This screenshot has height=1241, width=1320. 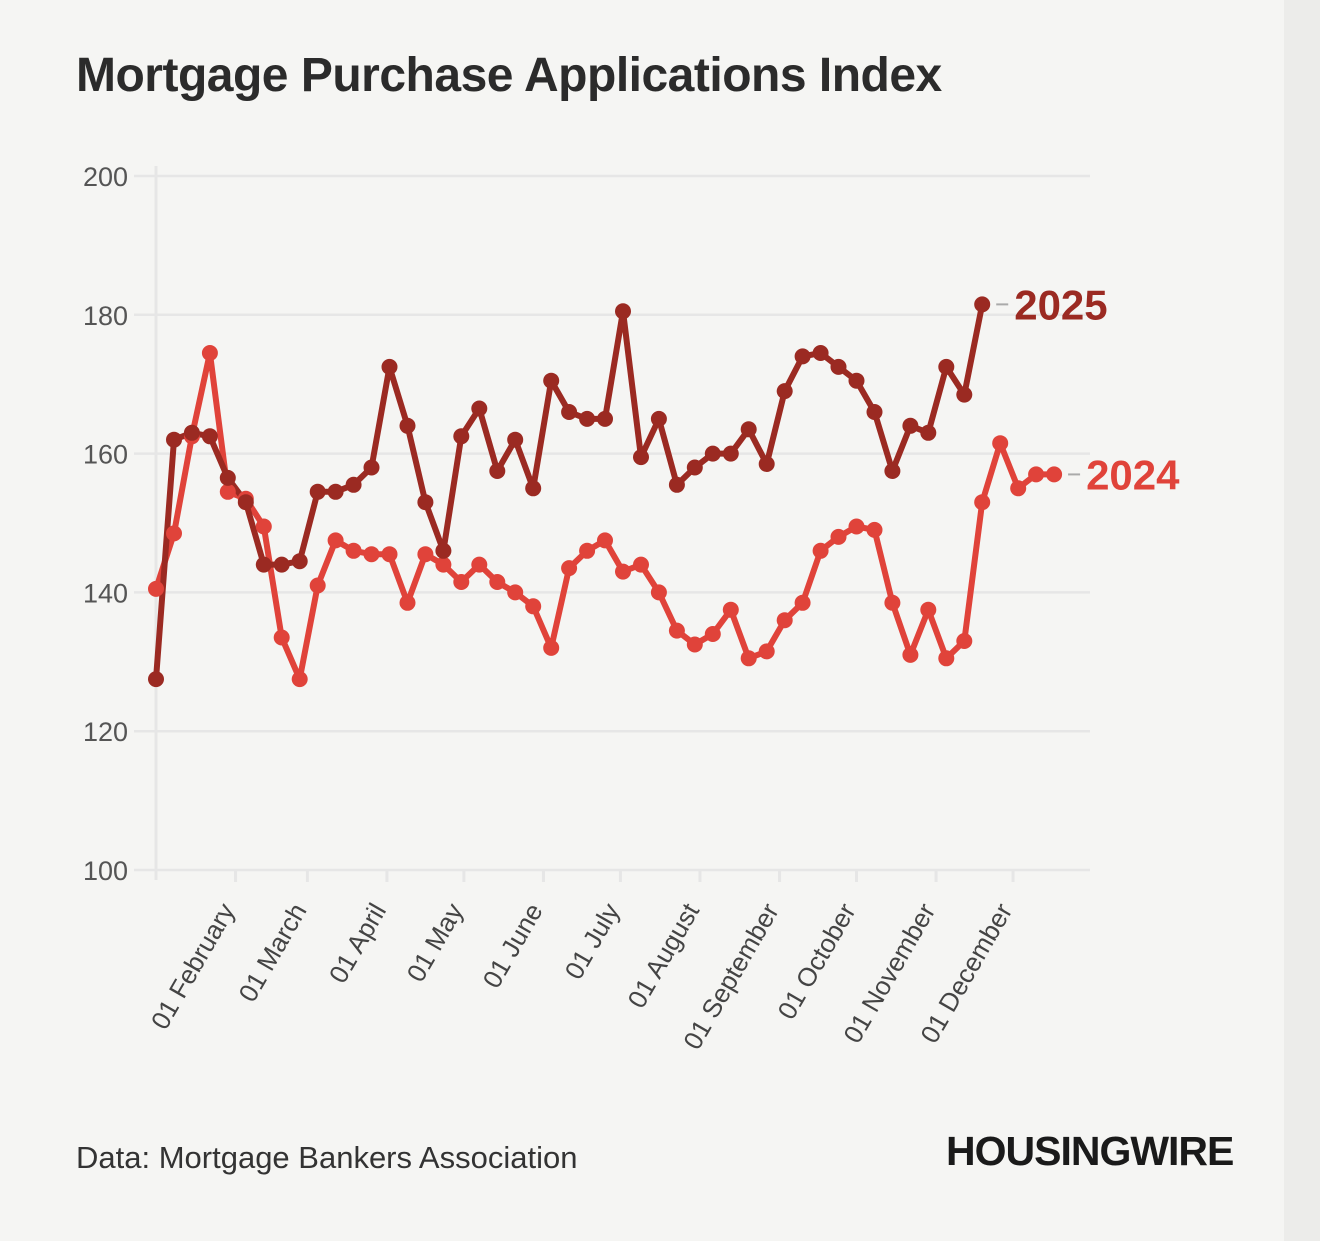 I want to click on data-source: Data: Mortgage Bankers Association, so click(x=327, y=1157).